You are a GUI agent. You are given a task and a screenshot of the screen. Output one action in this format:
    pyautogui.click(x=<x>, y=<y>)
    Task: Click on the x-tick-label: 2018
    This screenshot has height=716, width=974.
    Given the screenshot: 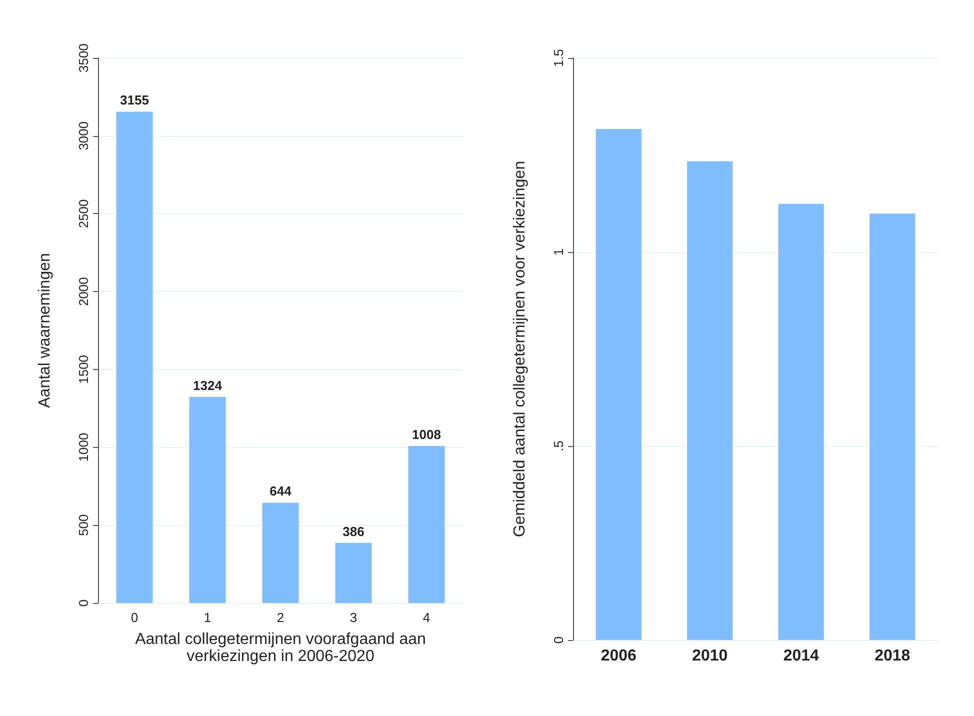 What is the action you would take?
    pyautogui.click(x=892, y=656)
    